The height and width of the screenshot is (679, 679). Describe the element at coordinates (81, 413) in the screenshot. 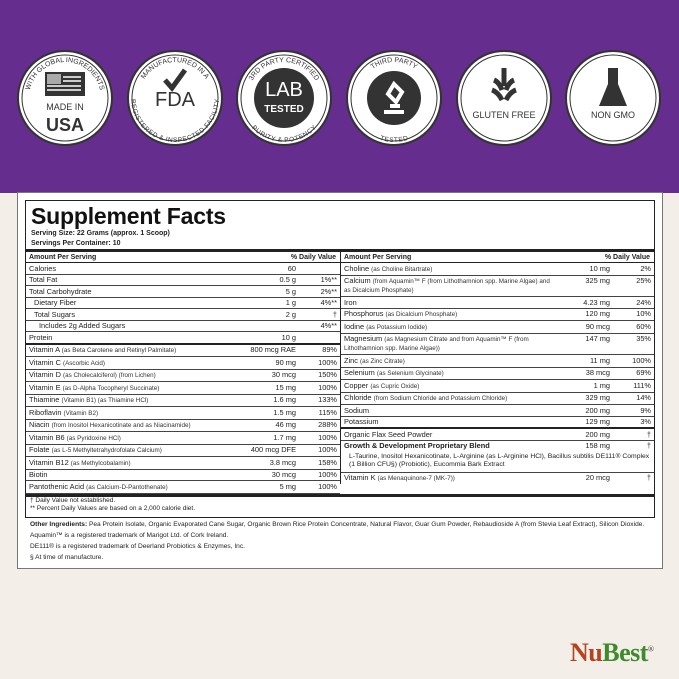

I see `nutrient-source: (Vitamin B2)` at that location.